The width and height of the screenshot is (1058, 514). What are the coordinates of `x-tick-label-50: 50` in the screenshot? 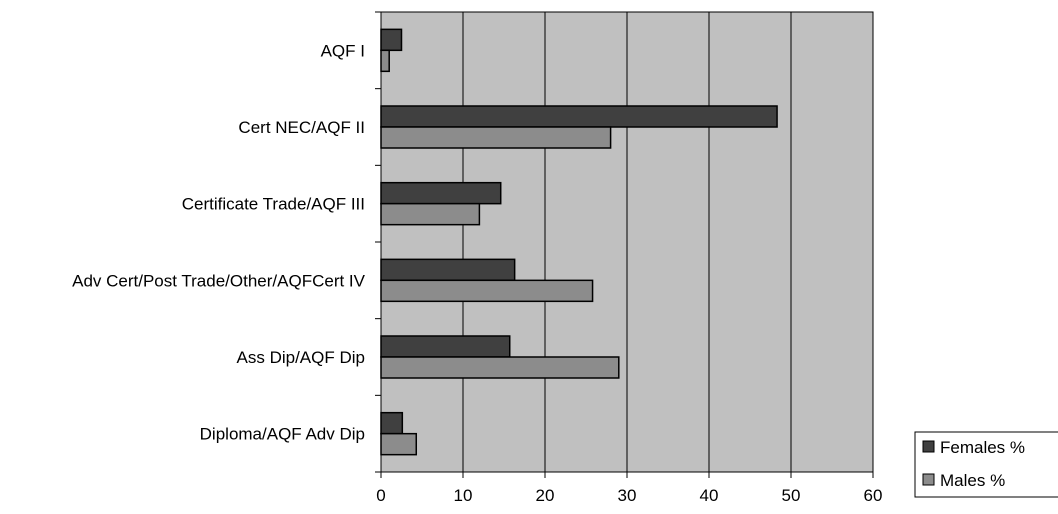 It's located at (791, 495).